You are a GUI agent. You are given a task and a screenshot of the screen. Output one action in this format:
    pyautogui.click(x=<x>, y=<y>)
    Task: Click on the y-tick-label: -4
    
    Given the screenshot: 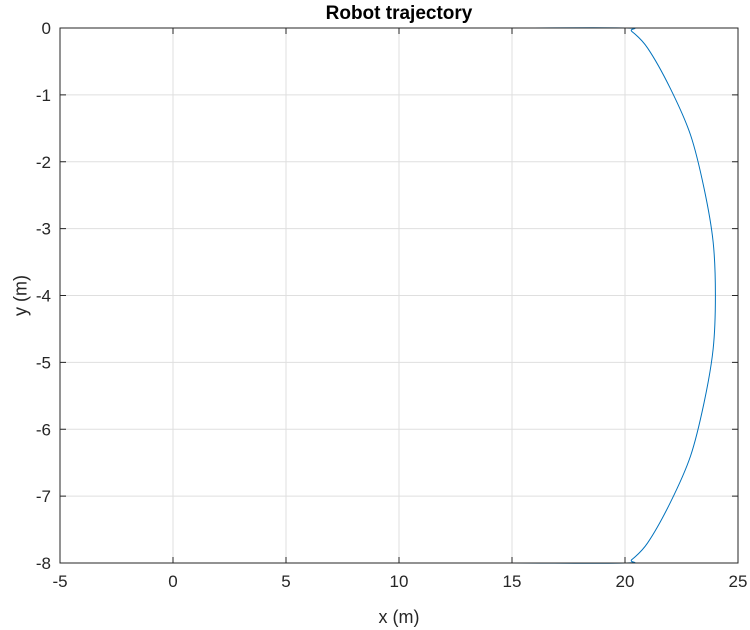 What is the action you would take?
    pyautogui.click(x=43, y=296)
    